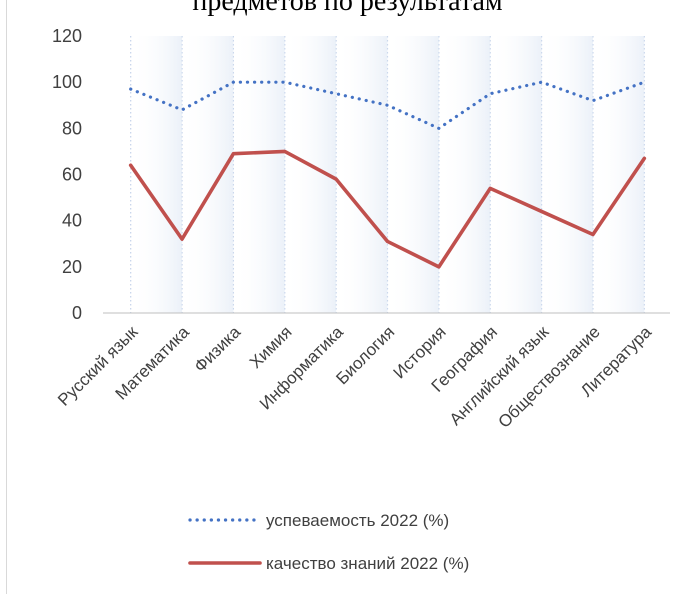 This screenshot has height=594, width=695. Describe the element at coordinates (67, 36) in the screenshot. I see `y-tick-label: 120` at that location.